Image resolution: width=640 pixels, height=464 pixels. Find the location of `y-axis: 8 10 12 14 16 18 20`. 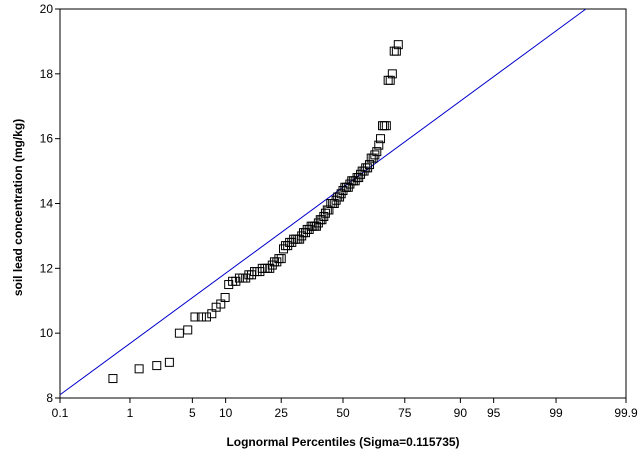

y-axis: 8 10 12 14 16 18 20 is located at coordinates (50, 203).